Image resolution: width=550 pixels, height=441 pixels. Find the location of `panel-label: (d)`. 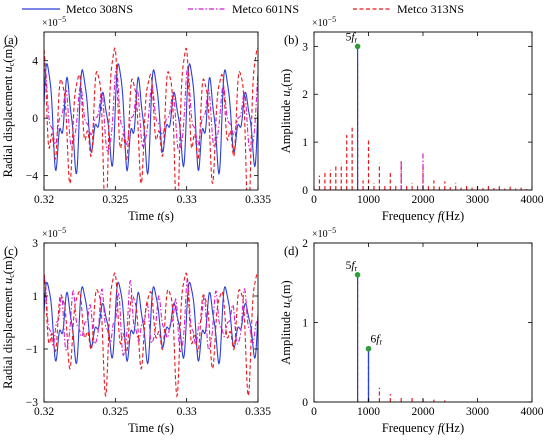

panel-label: (d) is located at coordinates (291, 251).